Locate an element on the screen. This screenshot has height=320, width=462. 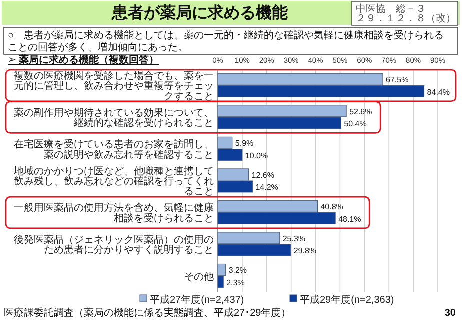
data-label: 3.2% is located at coordinates (238, 271).